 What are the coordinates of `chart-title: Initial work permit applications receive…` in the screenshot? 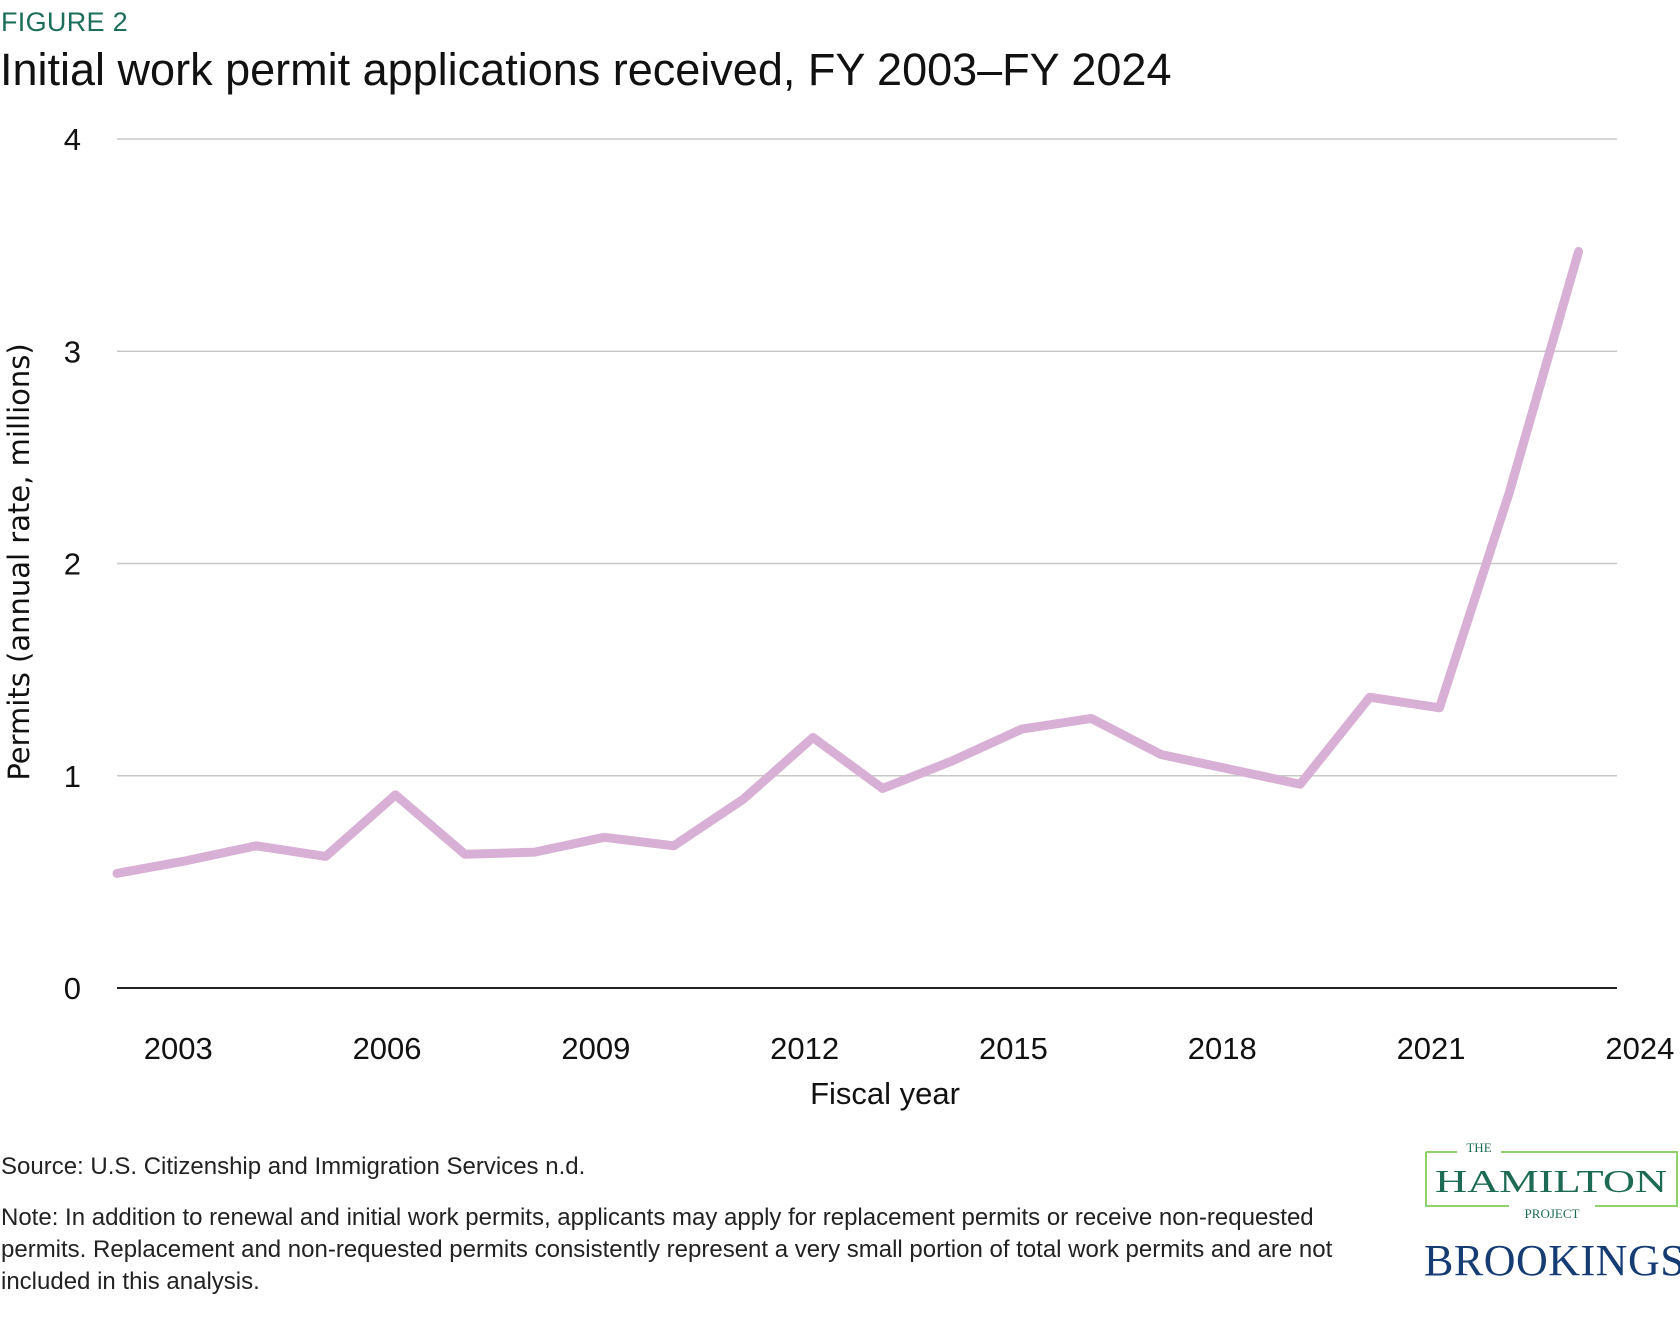 It's located at (586, 69).